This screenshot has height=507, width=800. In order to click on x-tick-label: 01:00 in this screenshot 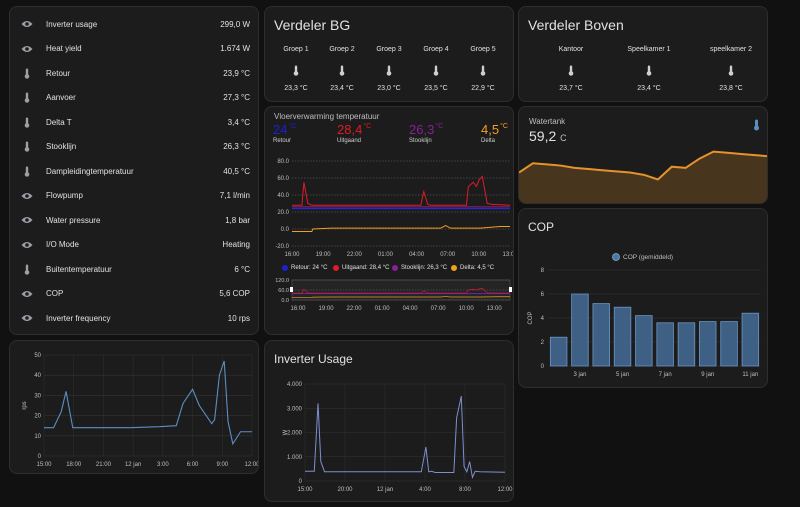, I will do `click(386, 255)`.